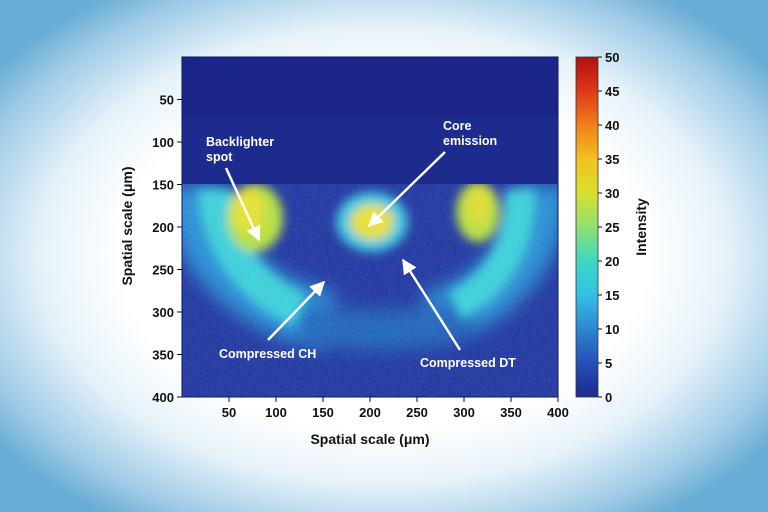 The image size is (768, 512). What do you see at coordinates (612, 125) in the screenshot?
I see `colorbar-tick-label: 40` at bounding box center [612, 125].